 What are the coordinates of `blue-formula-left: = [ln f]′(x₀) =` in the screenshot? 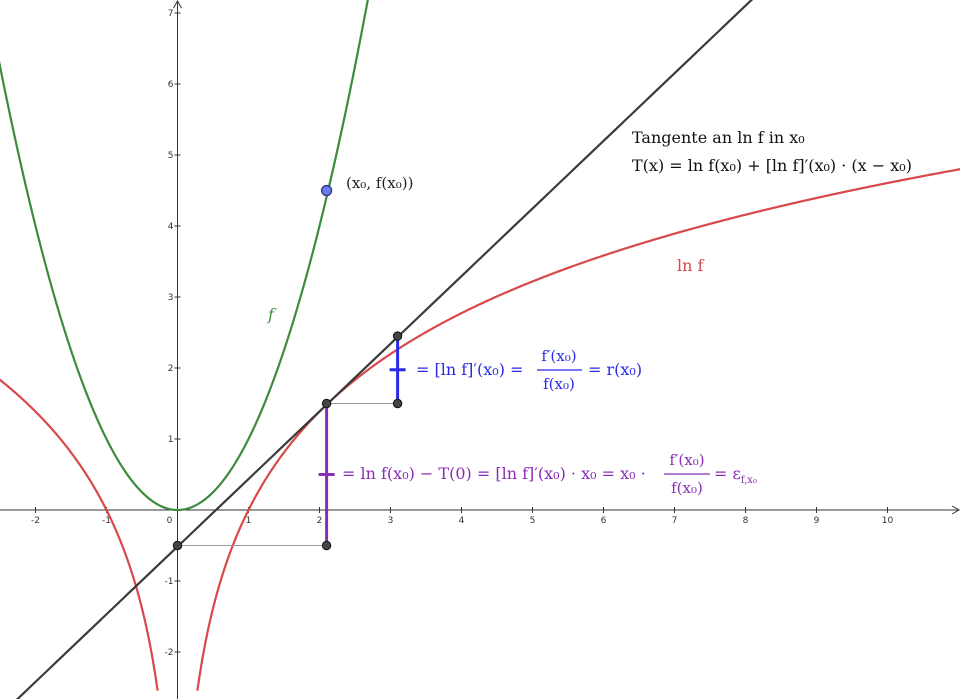 It's located at (469, 369).